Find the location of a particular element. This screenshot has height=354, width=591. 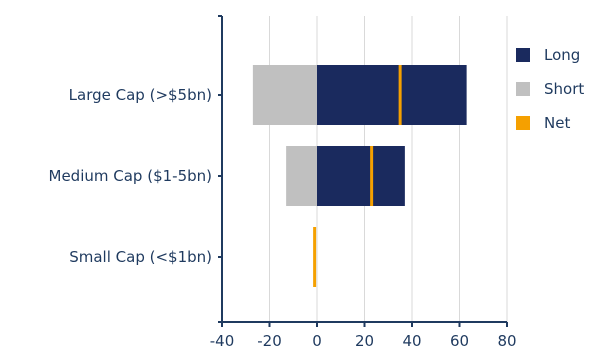

x-tick-label-4: 40 is located at coordinates (411, 341).